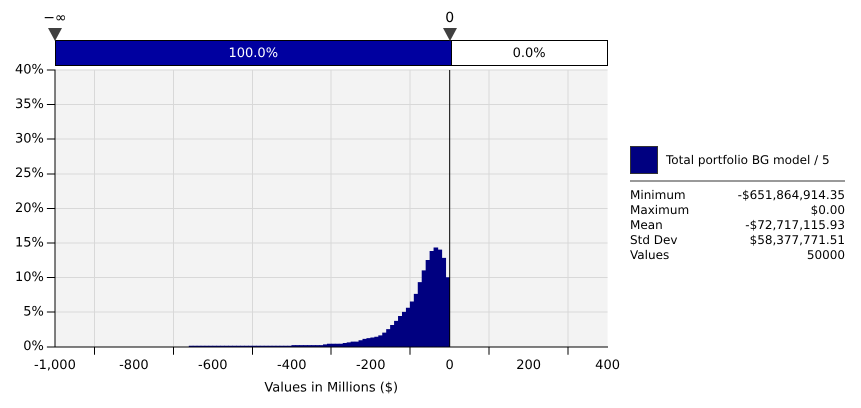 The image size is (861, 408). Describe the element at coordinates (29, 277) in the screenshot. I see `y-tick-label: 10%` at that location.